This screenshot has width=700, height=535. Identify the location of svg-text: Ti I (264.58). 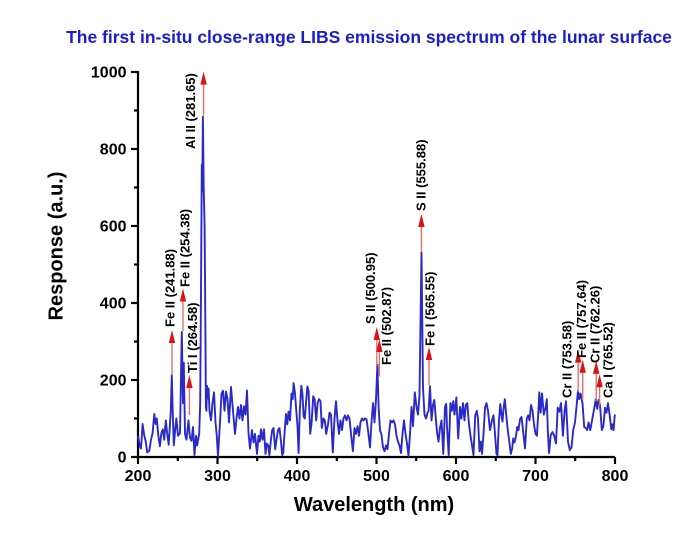
(192, 337).